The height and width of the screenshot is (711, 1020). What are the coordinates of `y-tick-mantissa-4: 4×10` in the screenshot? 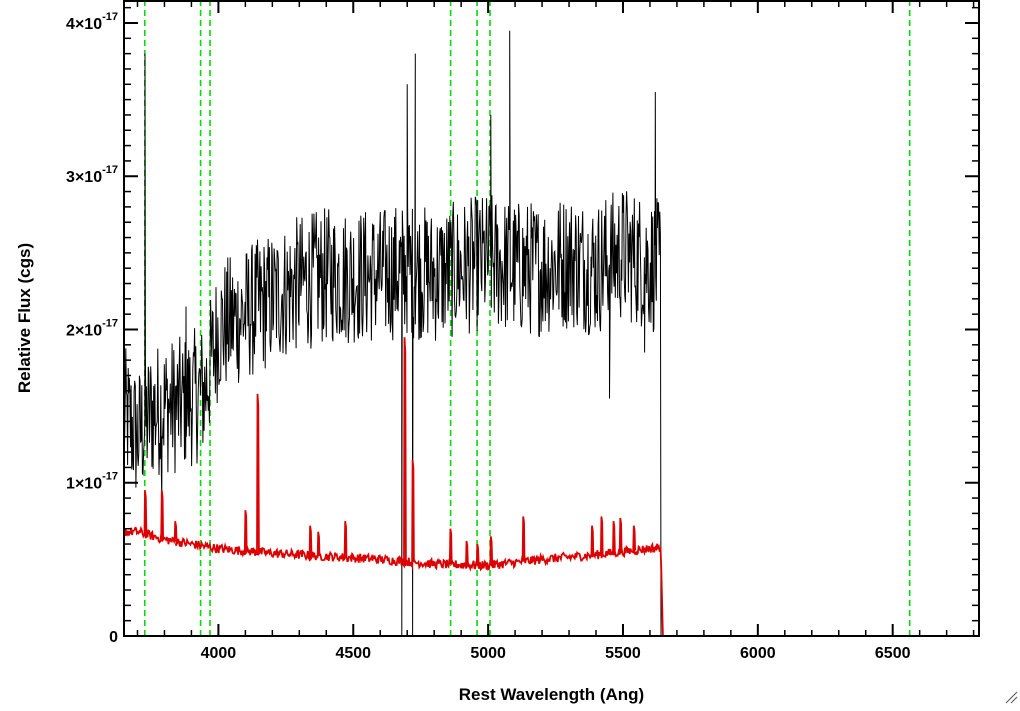 It's located at (84, 24).